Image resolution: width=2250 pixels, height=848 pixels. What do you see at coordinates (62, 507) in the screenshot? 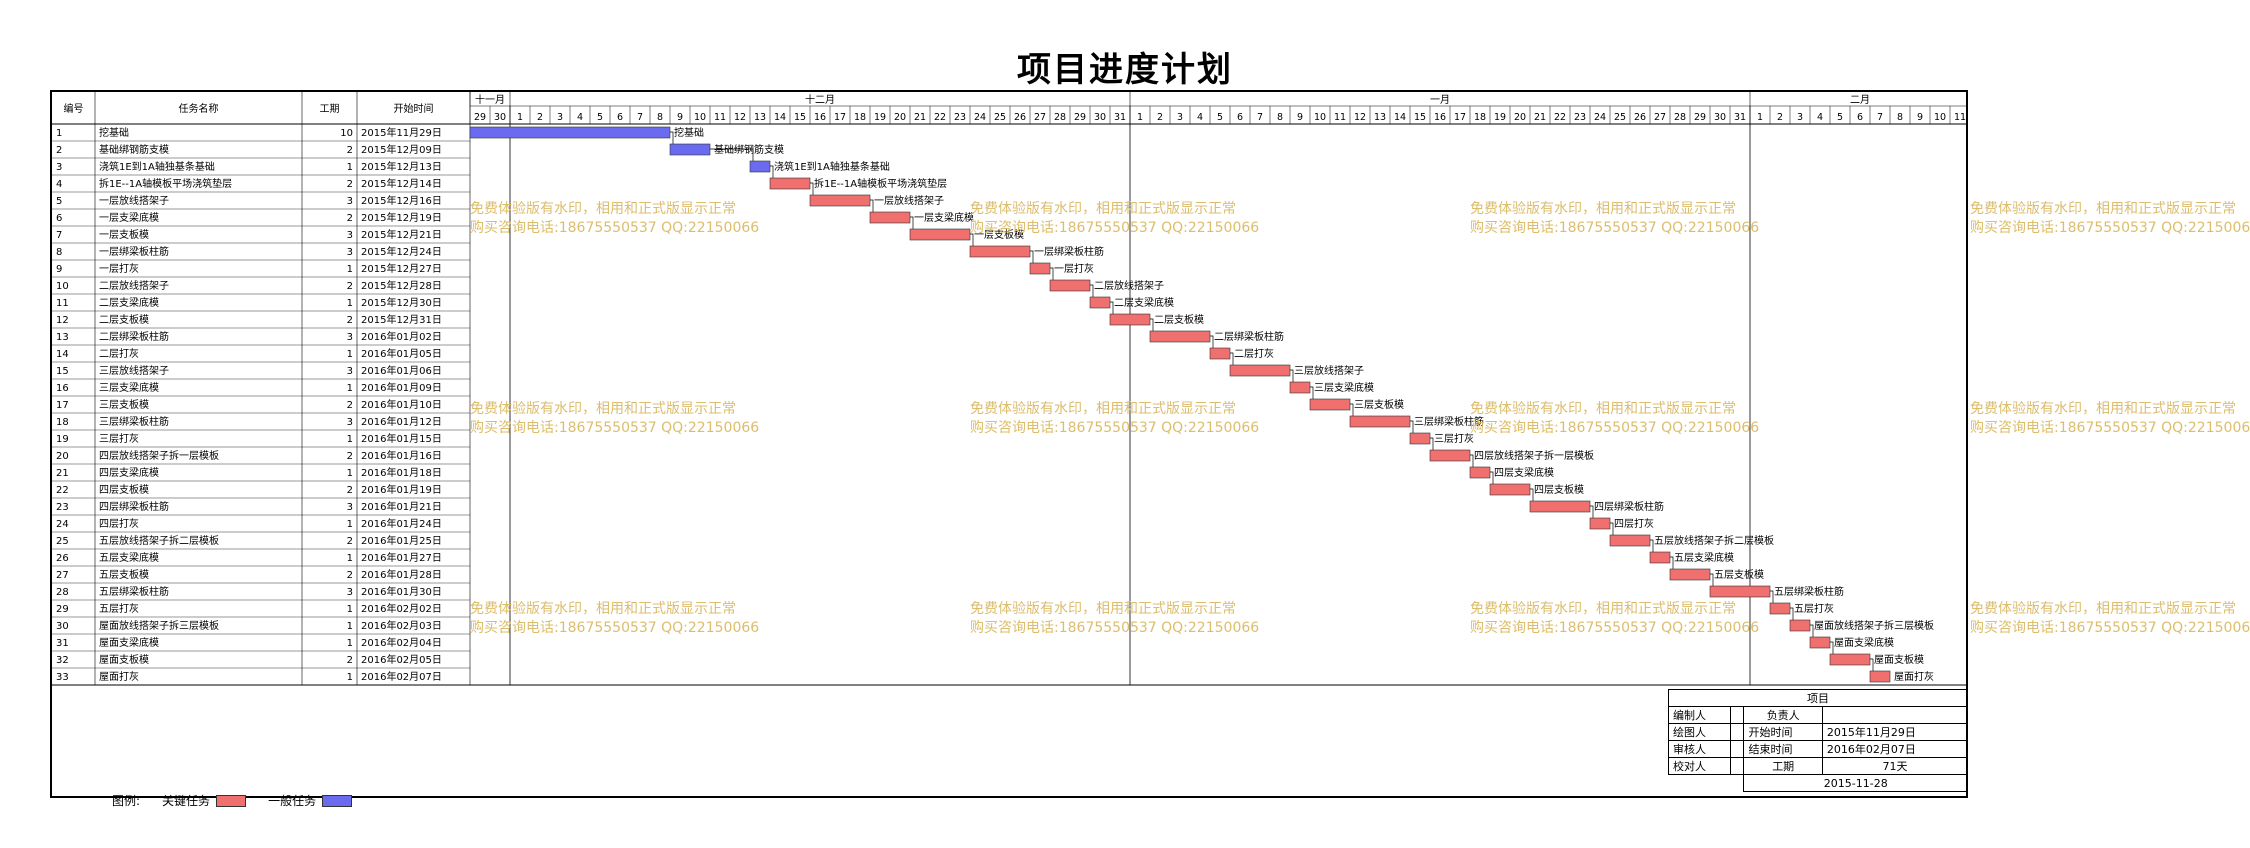
I see `task-num: 23` at bounding box center [62, 507].